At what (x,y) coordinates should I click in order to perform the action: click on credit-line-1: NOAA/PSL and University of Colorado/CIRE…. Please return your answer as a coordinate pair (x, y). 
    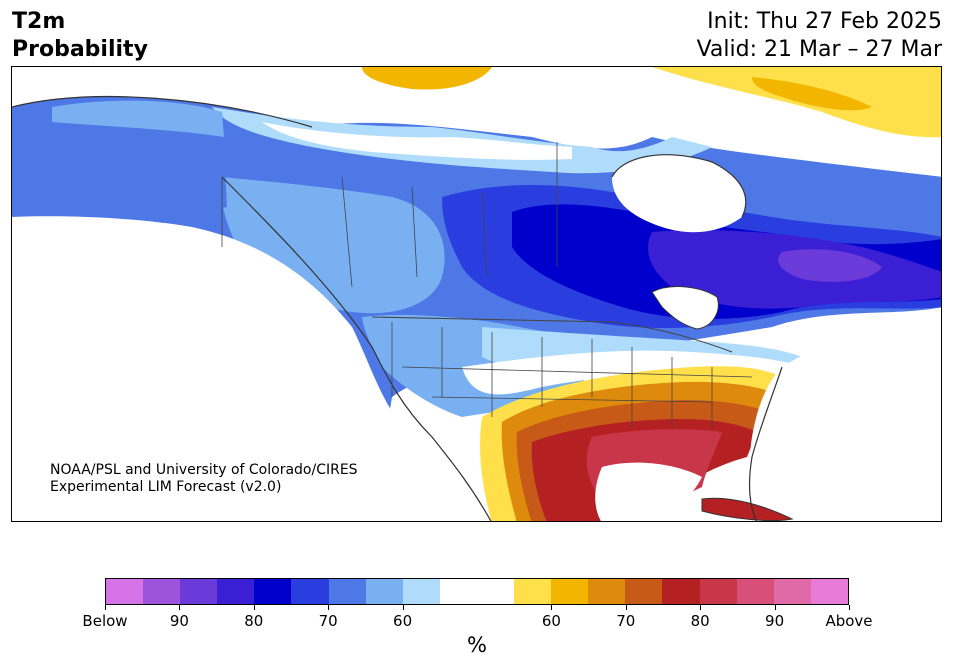
    Looking at the image, I should click on (204, 470).